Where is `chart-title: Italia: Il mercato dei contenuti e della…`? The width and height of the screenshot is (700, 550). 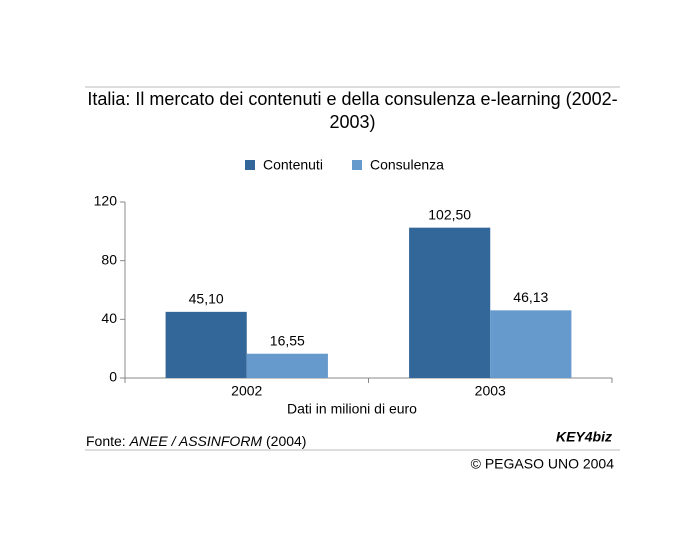
chart-title: Italia: Il mercato dei contenuti e della… is located at coordinates (352, 110).